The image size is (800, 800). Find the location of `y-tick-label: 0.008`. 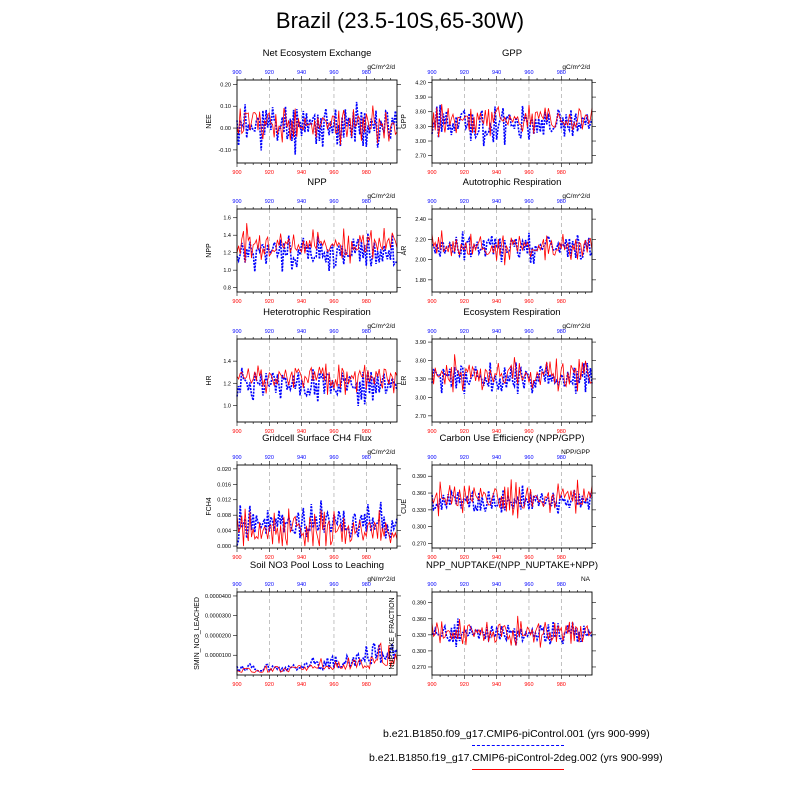

y-tick-label: 0.008 is located at coordinates (224, 516).